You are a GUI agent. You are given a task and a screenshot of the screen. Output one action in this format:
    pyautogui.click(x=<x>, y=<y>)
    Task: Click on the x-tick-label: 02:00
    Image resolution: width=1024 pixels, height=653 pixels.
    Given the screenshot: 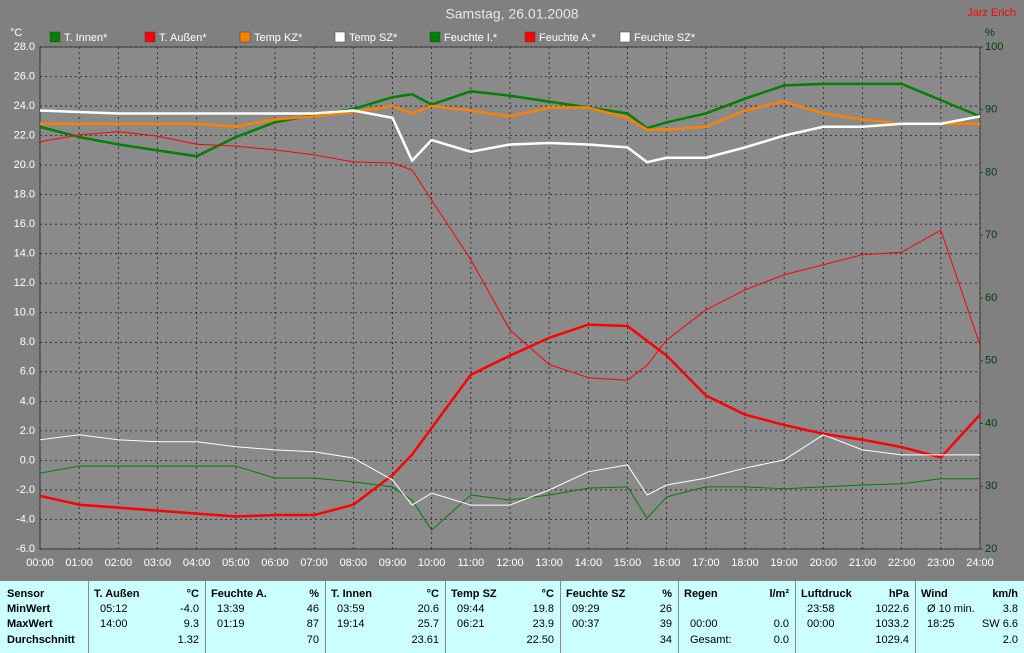 What is the action you would take?
    pyautogui.click(x=119, y=563)
    